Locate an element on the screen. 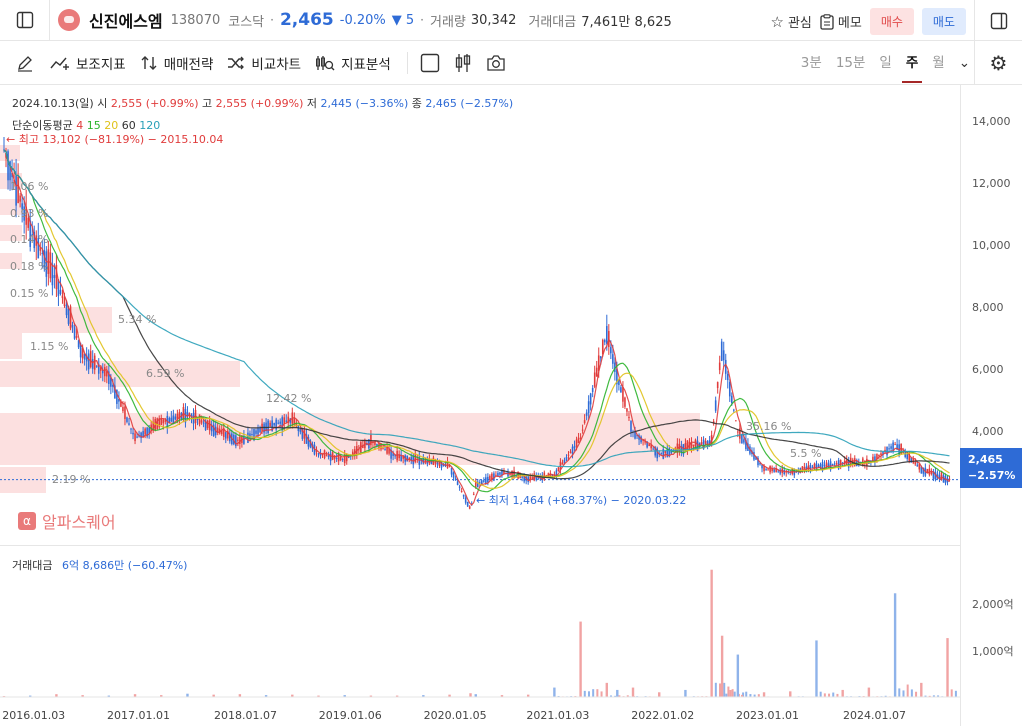  volume-profile-label: 12.42 % is located at coordinates (289, 398).